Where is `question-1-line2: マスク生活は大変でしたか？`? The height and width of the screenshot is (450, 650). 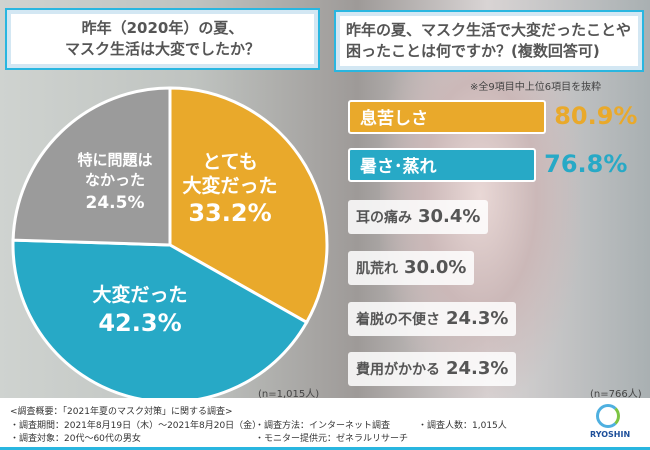 question-1-line2: マスク生活は大変でしたか？ is located at coordinates (162, 49).